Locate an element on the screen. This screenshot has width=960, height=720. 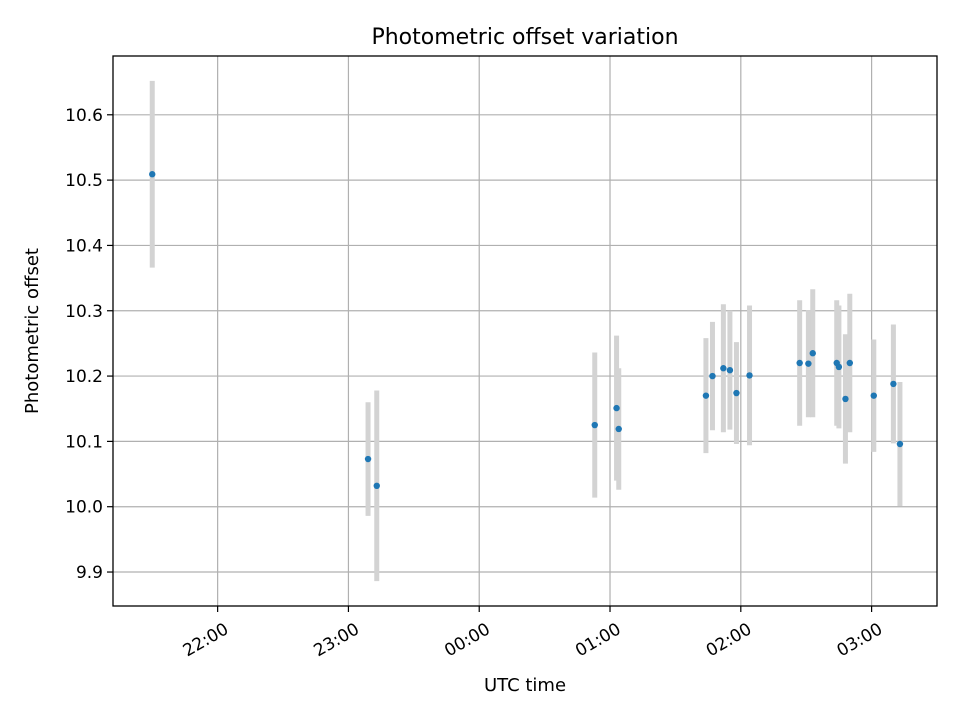
y-tick-label: 10.5 is located at coordinates (84, 181).